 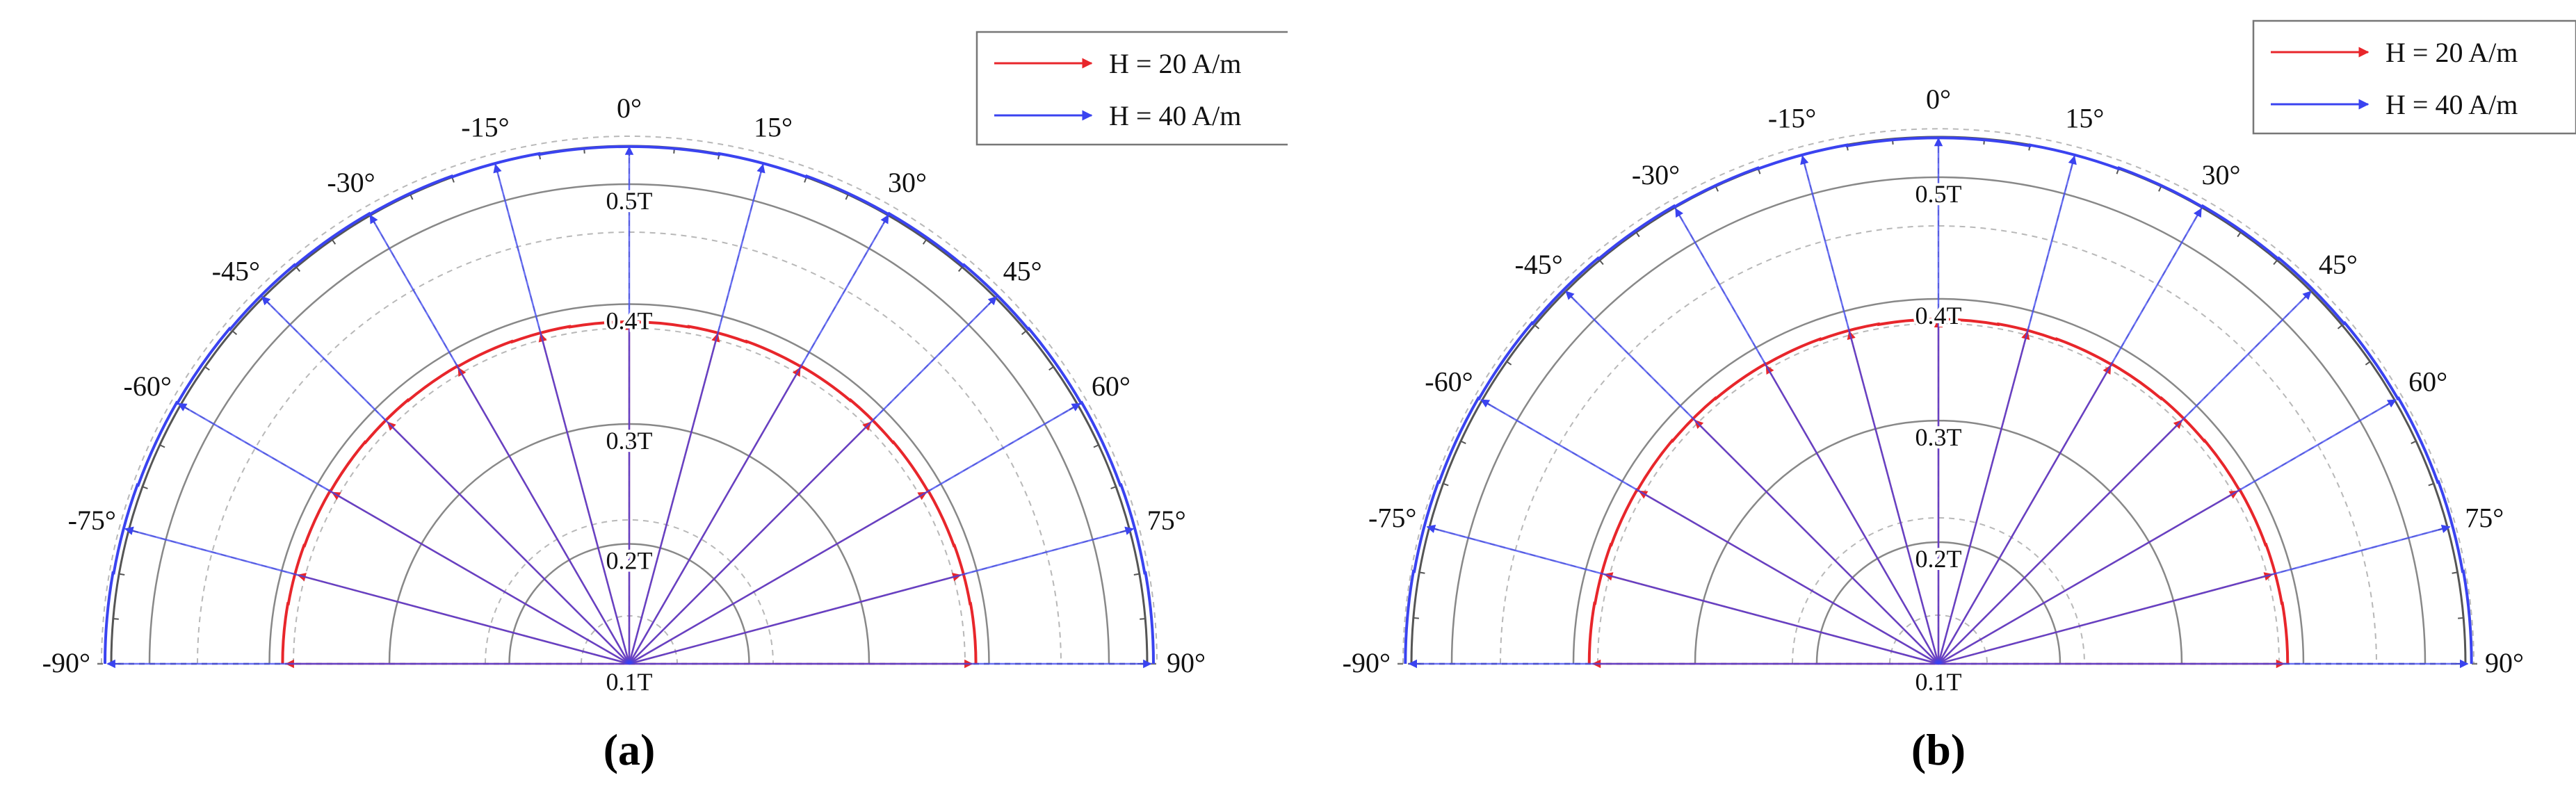 I want to click on angle-tick-label: 30°, so click(x=2221, y=174).